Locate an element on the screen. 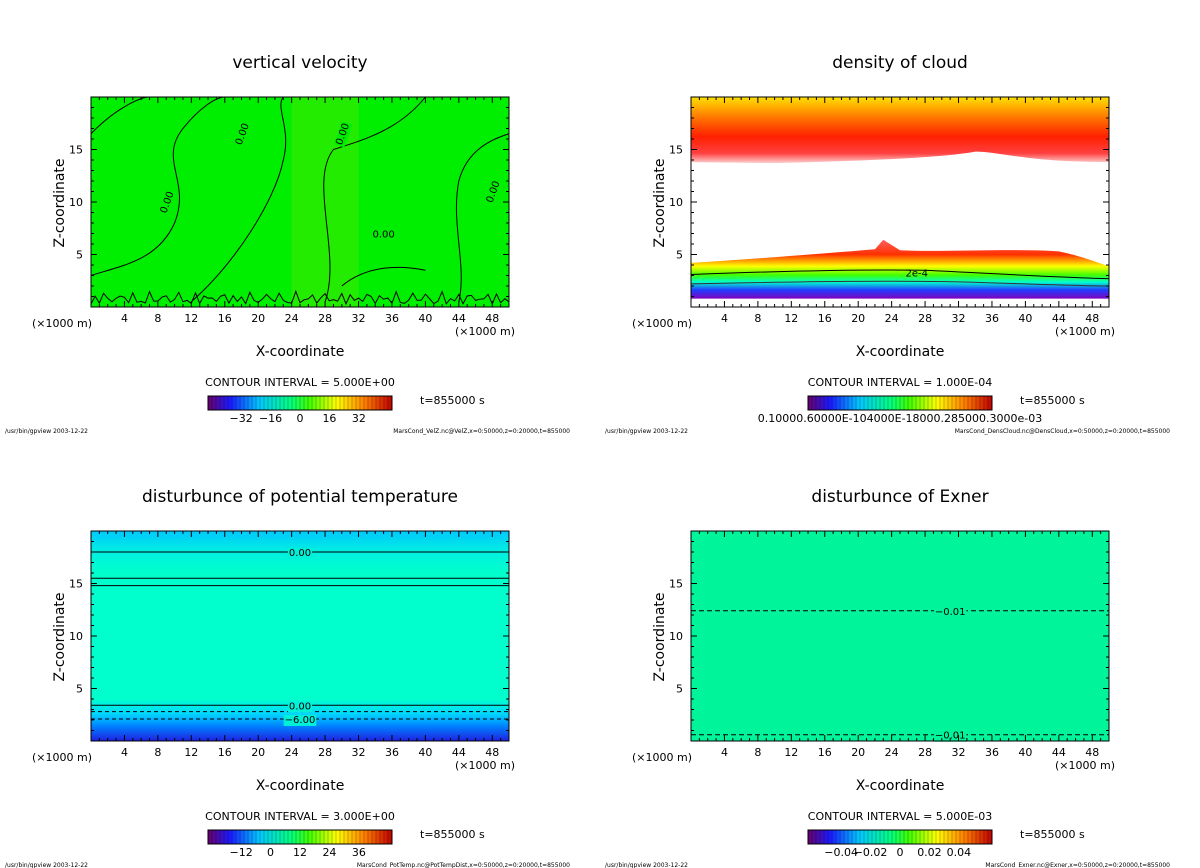 Image resolution: width=1200 pixels, height=868 pixels. contour-interval-label: CONTOUR INTERVAL = 3.000E+00 is located at coordinates (300, 816).